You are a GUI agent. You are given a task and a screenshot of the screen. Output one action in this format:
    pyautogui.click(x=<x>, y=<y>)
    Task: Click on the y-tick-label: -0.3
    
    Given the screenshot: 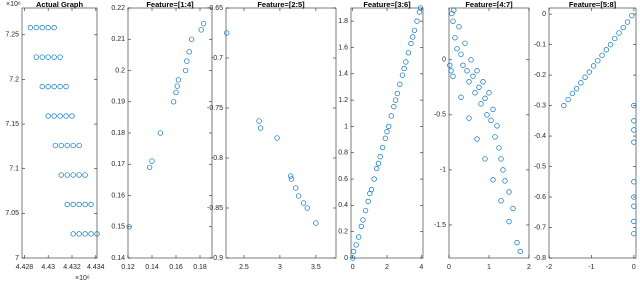 What is the action you would take?
    pyautogui.click(x=540, y=105)
    